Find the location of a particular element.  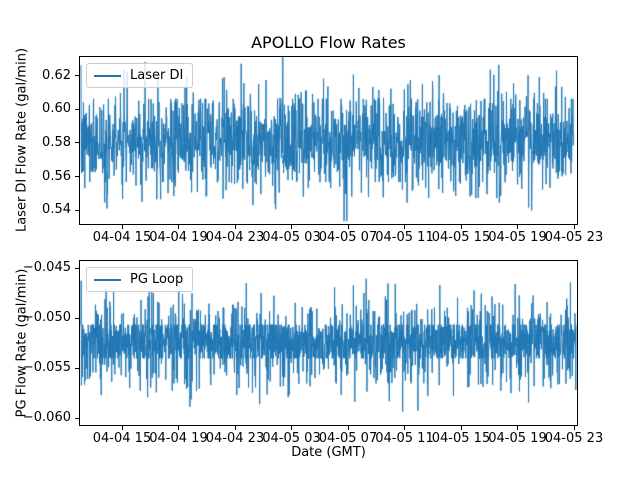

chart-title: APOLLO Flow Rates is located at coordinates (328, 42).